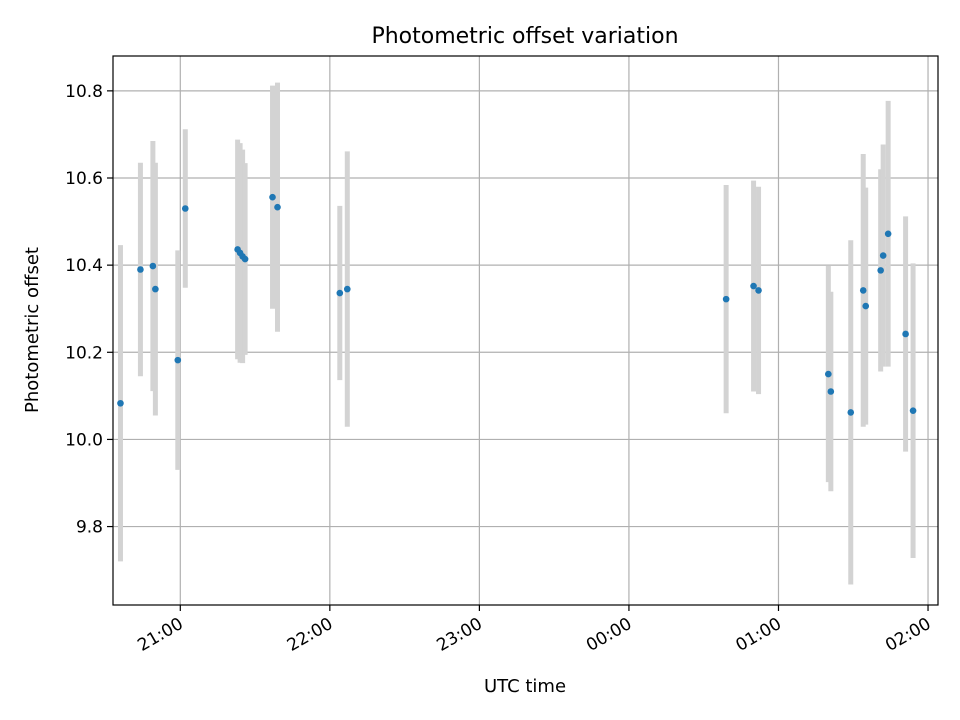 Image resolution: width=960 pixels, height=720 pixels. I want to click on y-tick-label: 10.4, so click(84, 266).